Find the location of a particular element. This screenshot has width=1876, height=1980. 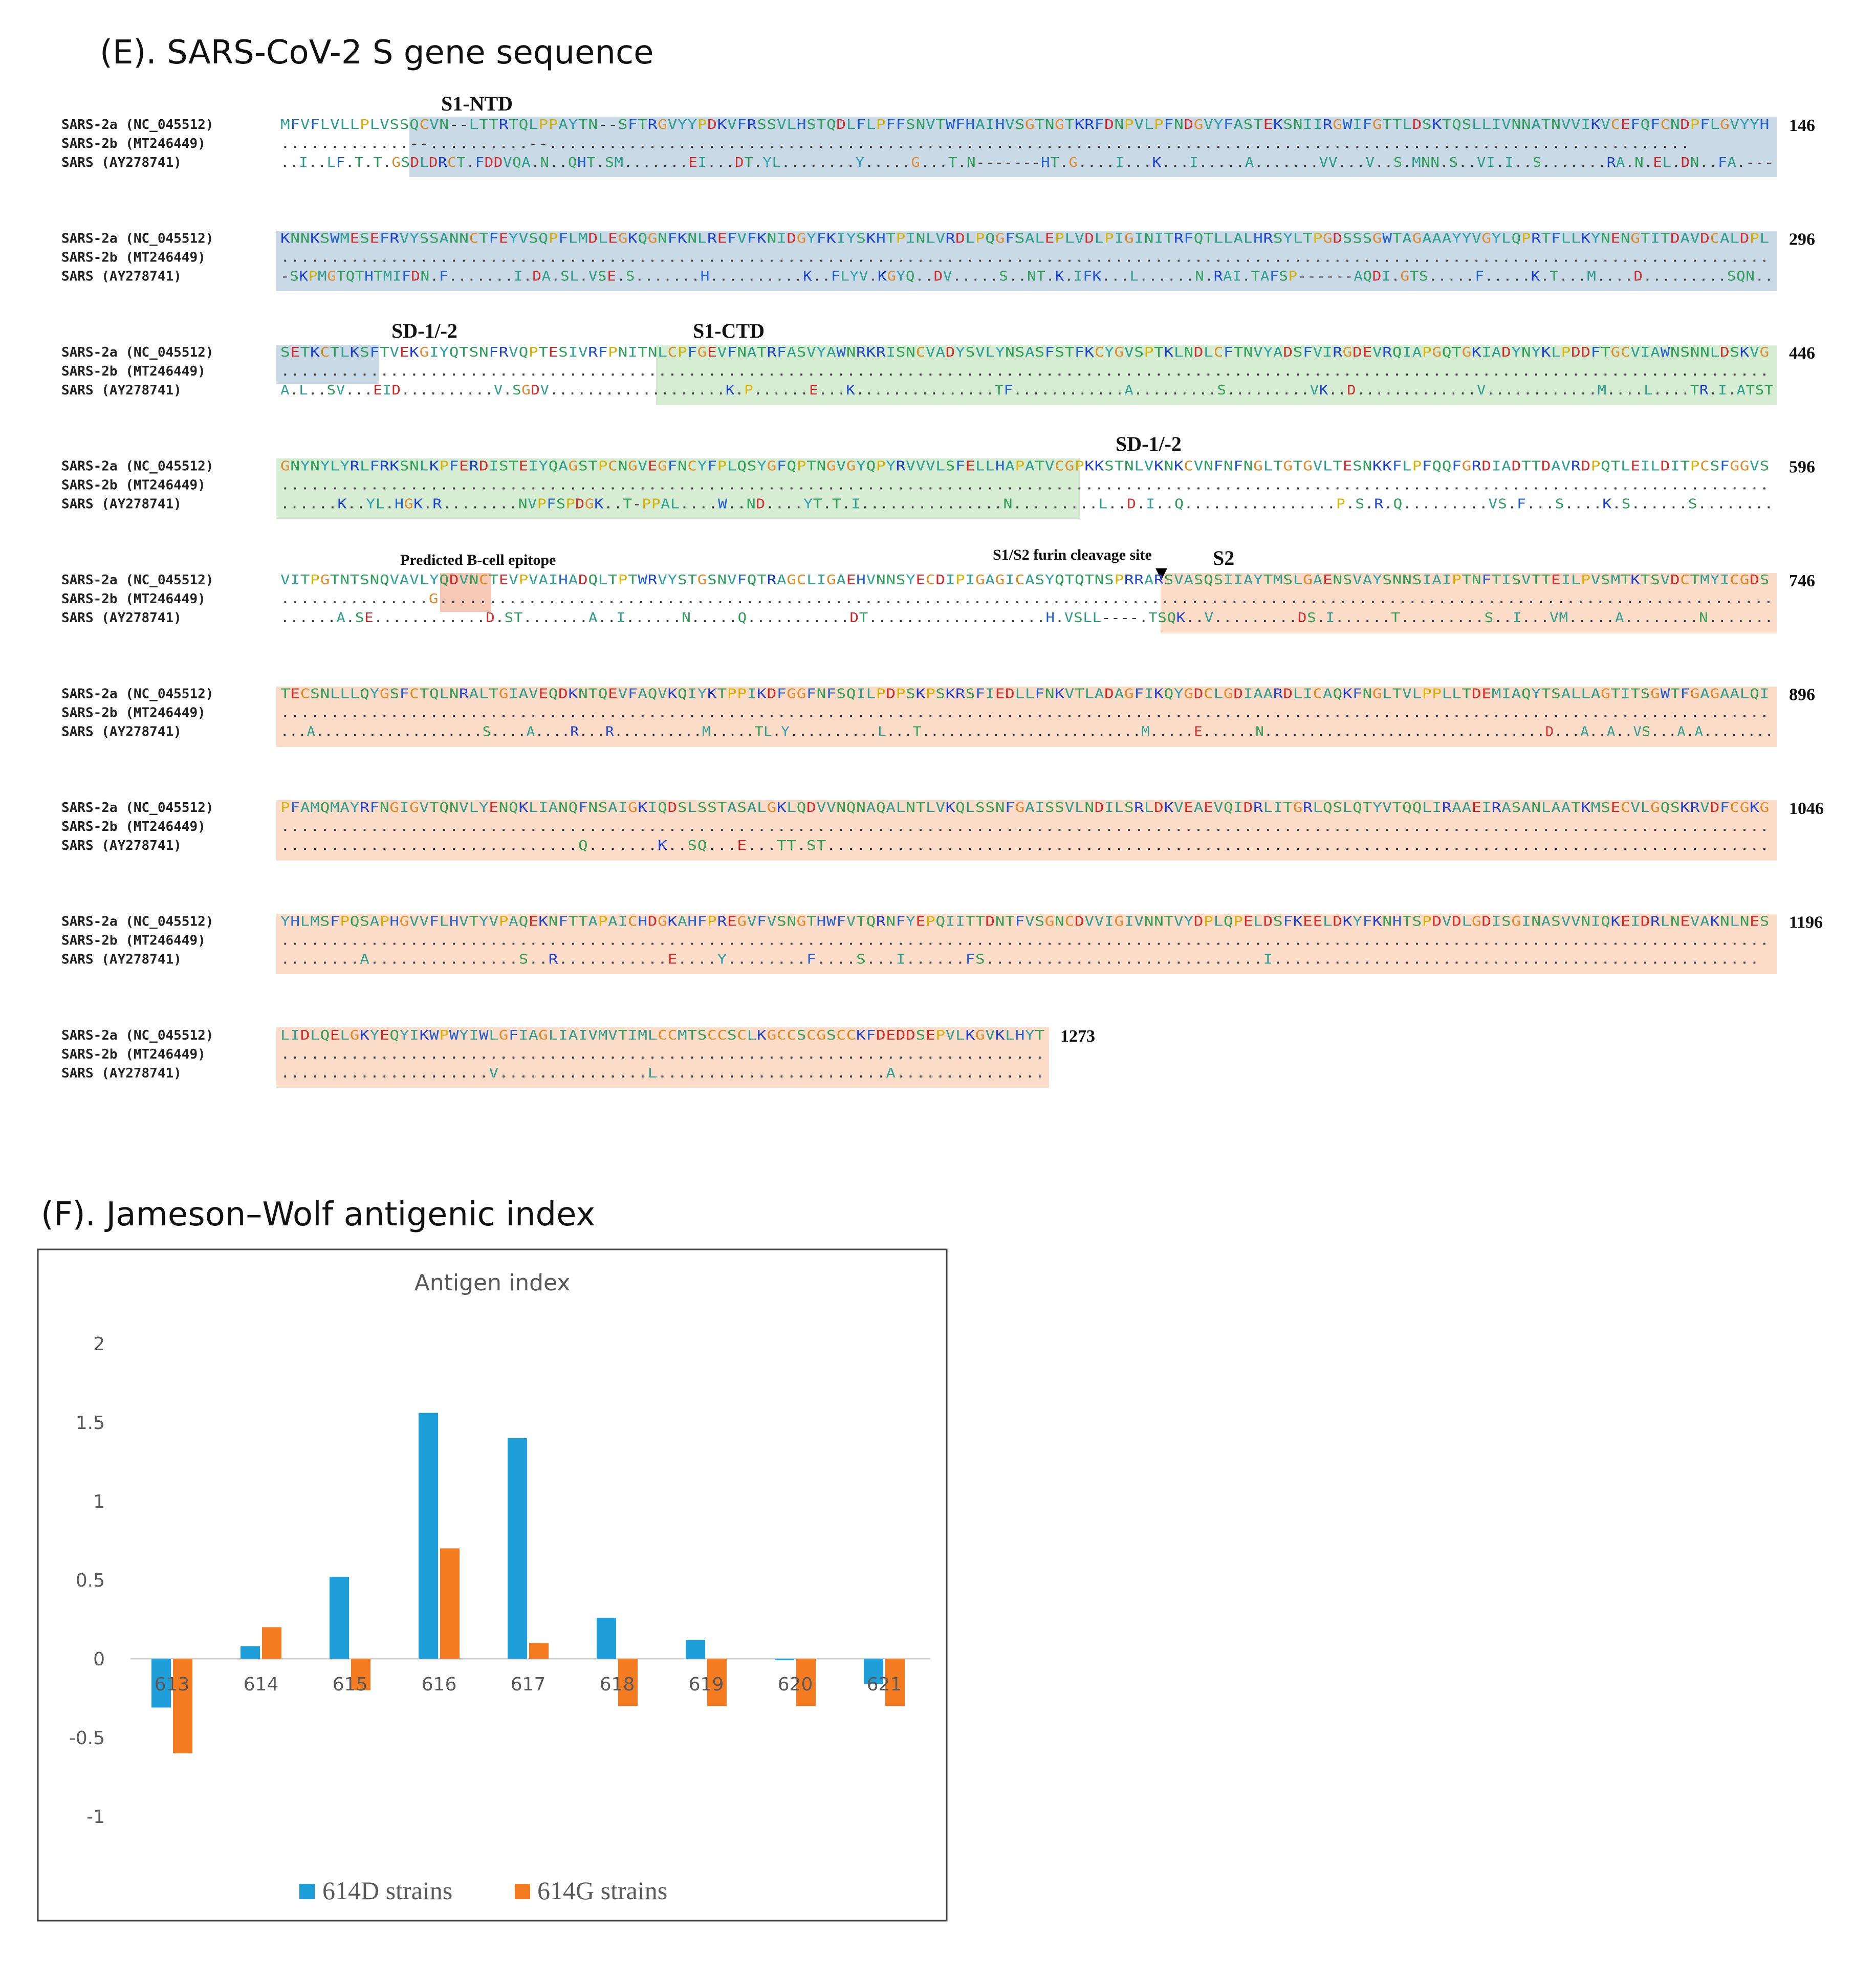

residue: K is located at coordinates (882, 277).